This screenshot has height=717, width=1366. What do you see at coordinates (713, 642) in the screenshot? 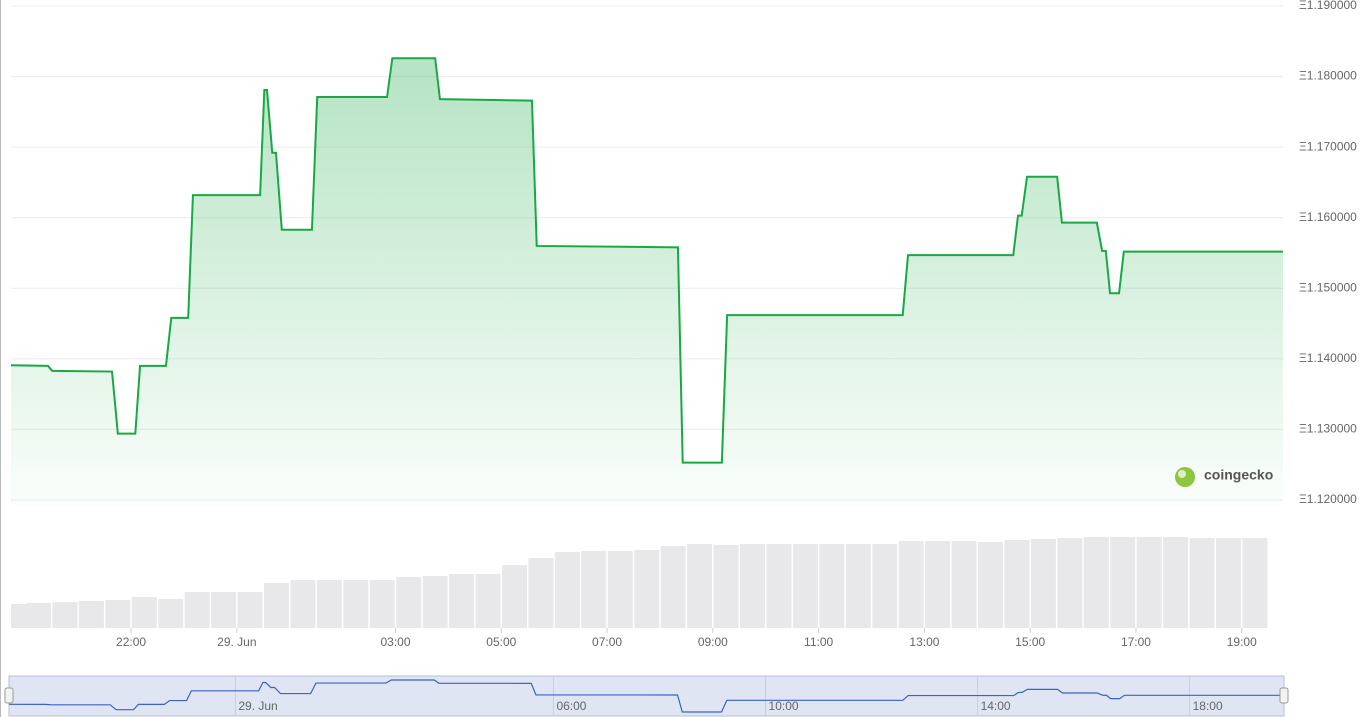
I see `x-tick-label: 09:00` at bounding box center [713, 642].